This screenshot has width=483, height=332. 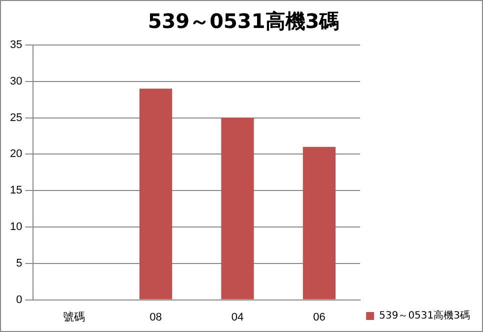 I want to click on y-tick-label: 5, so click(x=19, y=263).